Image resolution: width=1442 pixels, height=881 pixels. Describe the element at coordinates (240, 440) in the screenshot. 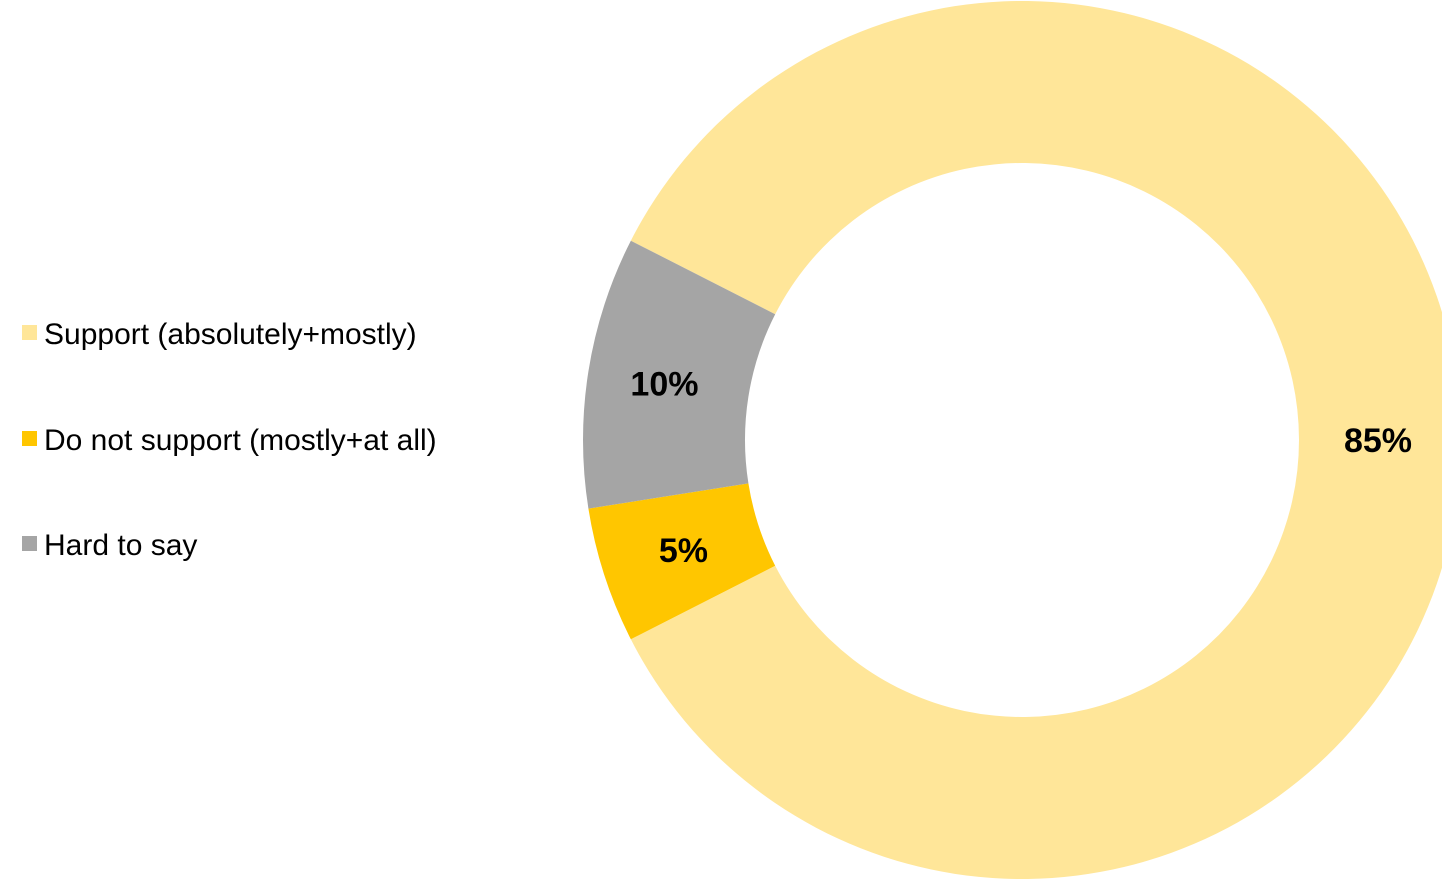

I see `legend-label-do-not-support: Do not support (mostly+at all)` at that location.